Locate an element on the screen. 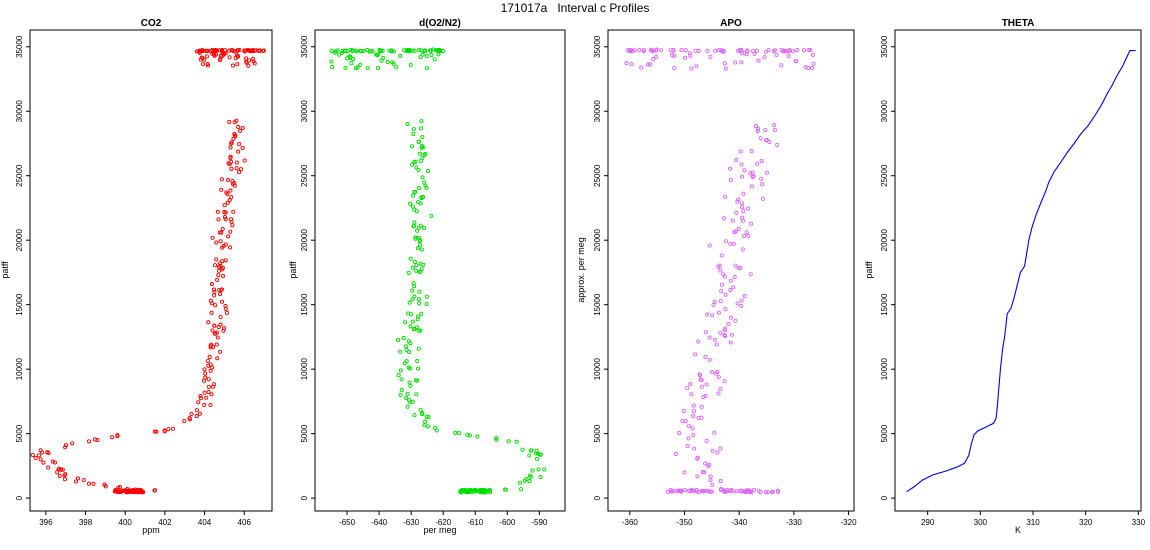 The width and height of the screenshot is (1150, 550). y-tick-label: 0 is located at coordinates (304, 497).